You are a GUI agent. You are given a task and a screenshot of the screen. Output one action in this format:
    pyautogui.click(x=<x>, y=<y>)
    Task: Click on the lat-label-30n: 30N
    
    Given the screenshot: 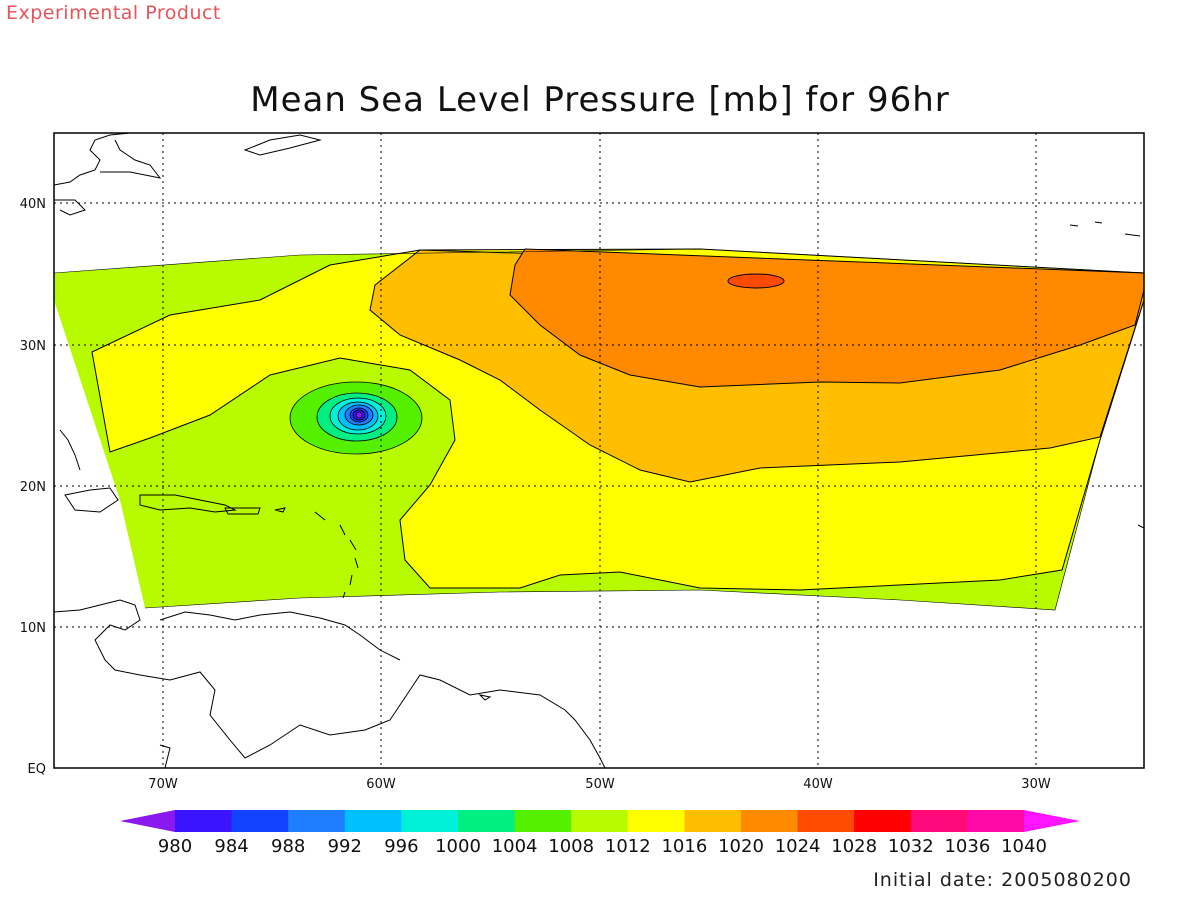 What is the action you would take?
    pyautogui.click(x=33, y=346)
    